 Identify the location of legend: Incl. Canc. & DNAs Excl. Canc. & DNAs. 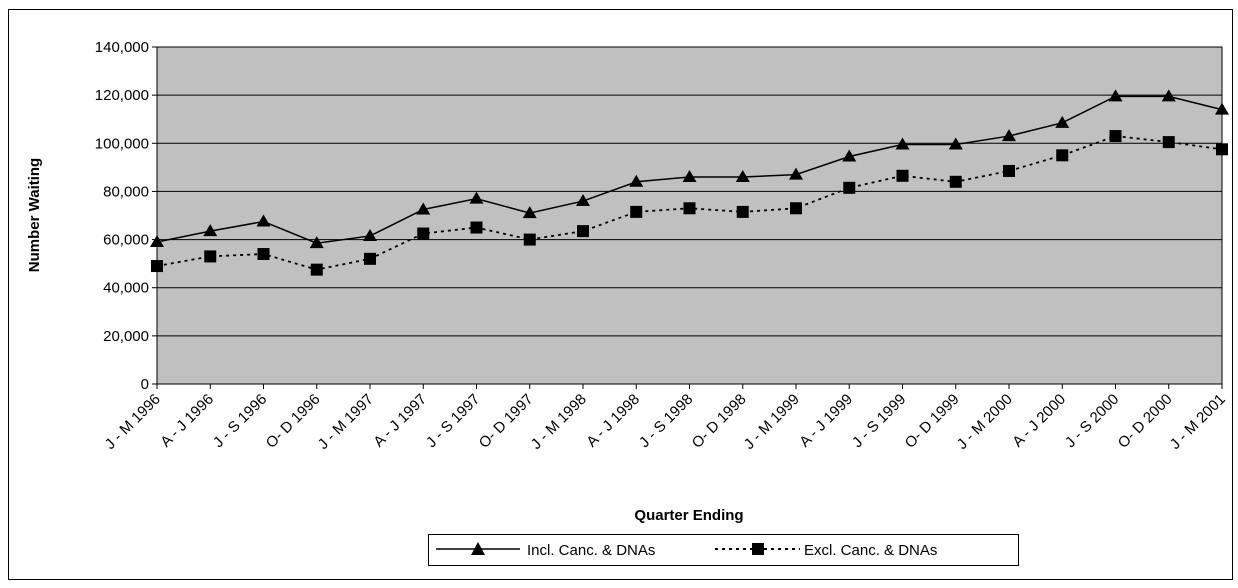
(723, 550).